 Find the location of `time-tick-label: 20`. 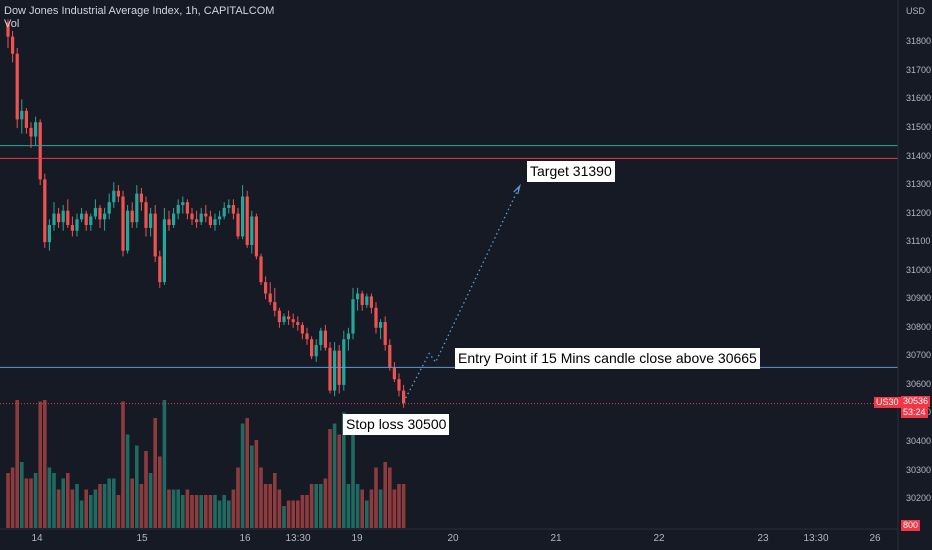

time-tick-label: 20 is located at coordinates (453, 538).